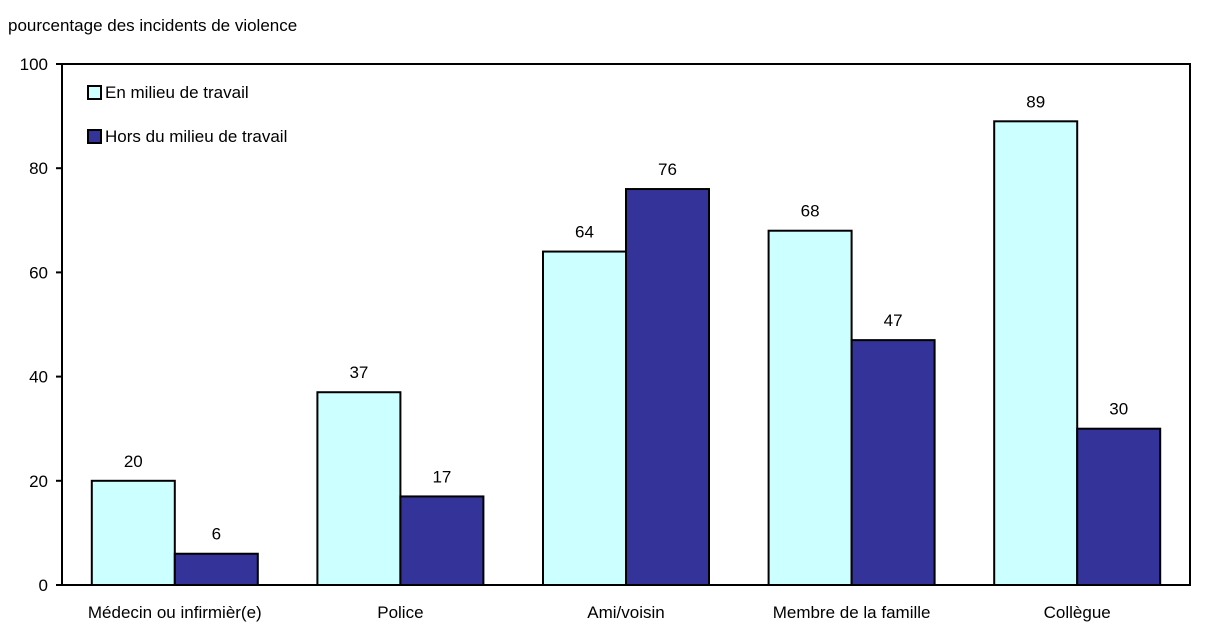 This screenshot has height=625, width=1210. I want to click on data-label: 89, so click(1035, 101).